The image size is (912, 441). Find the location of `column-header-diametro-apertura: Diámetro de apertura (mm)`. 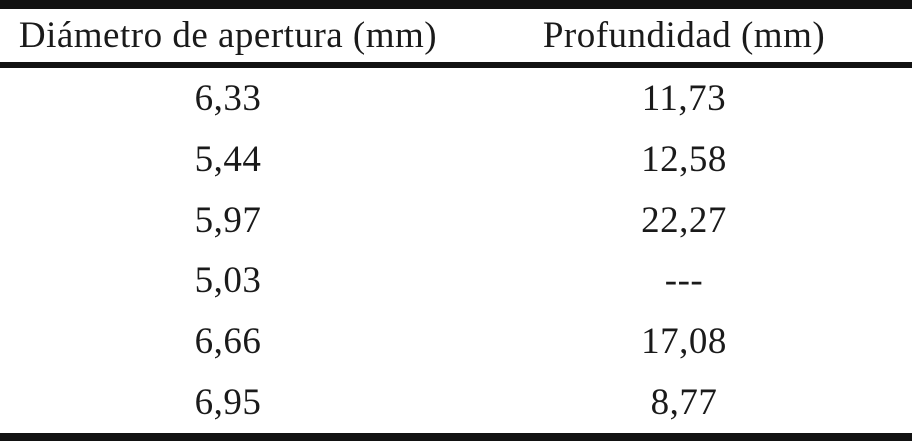

column-header-diametro-apertura: Diámetro de apertura (mm) is located at coordinates (228, 38).